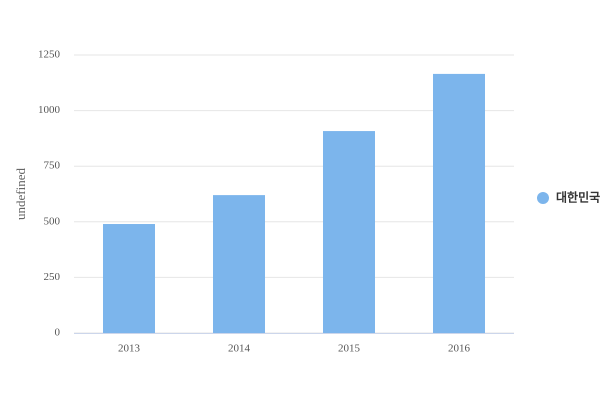  Describe the element at coordinates (578, 197) in the screenshot. I see `legend-text: 대한민국` at that location.